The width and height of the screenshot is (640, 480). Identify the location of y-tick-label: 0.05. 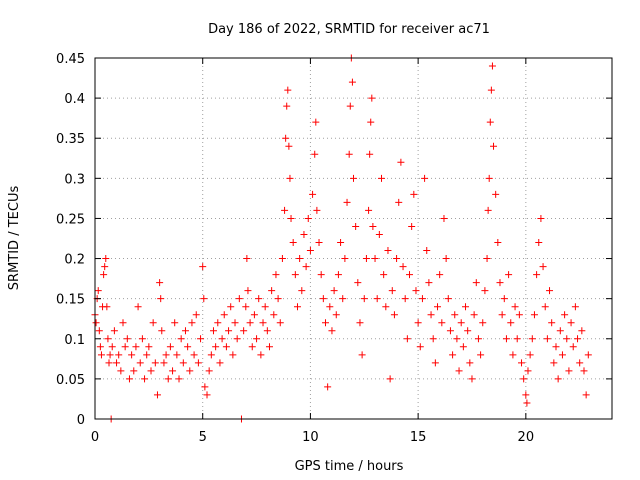
(70, 380).